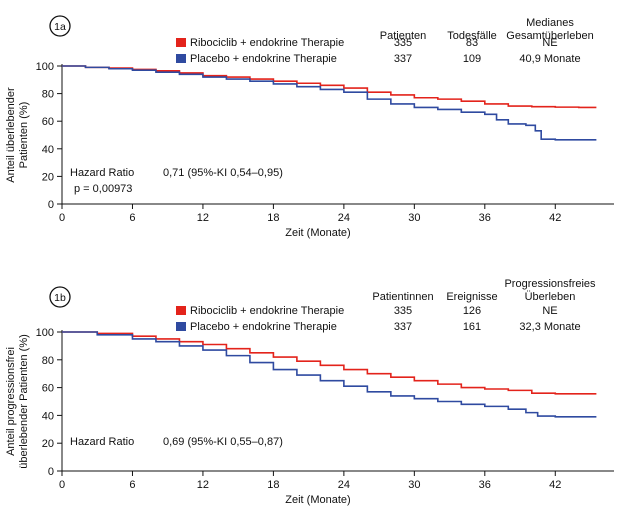 This screenshot has width=620, height=512. Describe the element at coordinates (550, 23) in the screenshot. I see `table-header: Medianes` at that location.